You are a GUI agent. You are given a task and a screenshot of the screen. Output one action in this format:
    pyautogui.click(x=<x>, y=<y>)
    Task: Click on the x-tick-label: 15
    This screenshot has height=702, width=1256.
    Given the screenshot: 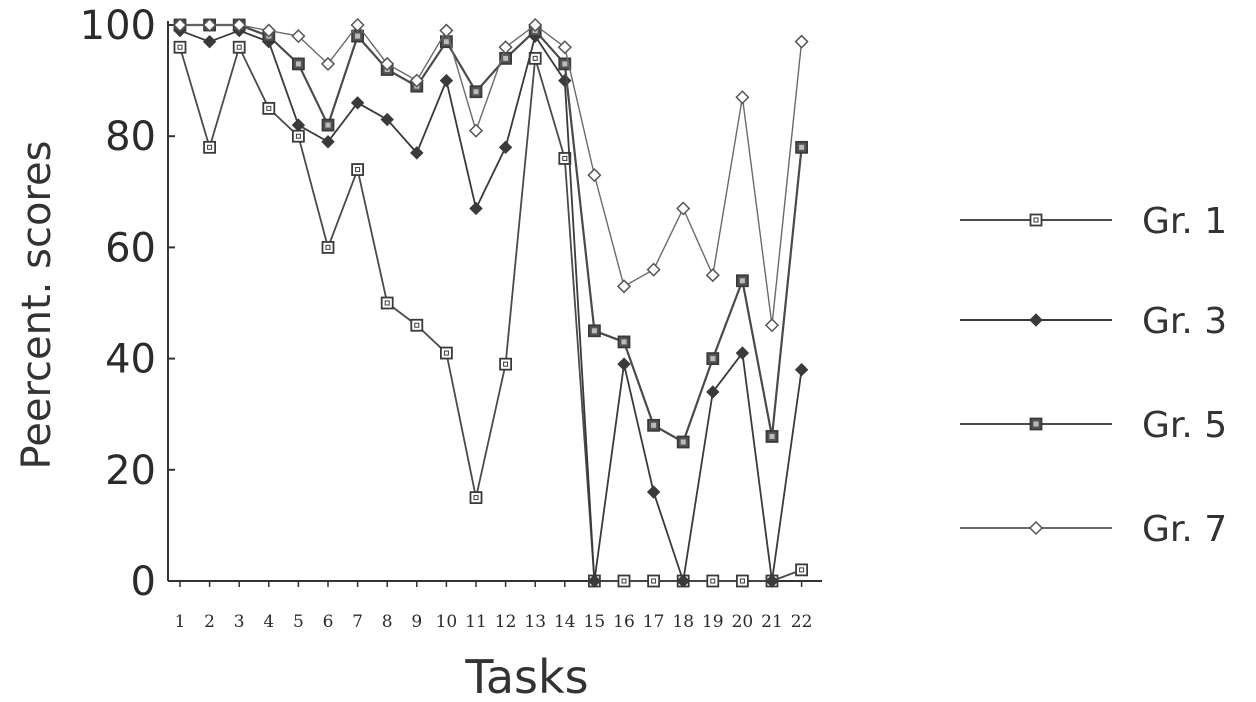 What is the action you would take?
    pyautogui.click(x=595, y=622)
    